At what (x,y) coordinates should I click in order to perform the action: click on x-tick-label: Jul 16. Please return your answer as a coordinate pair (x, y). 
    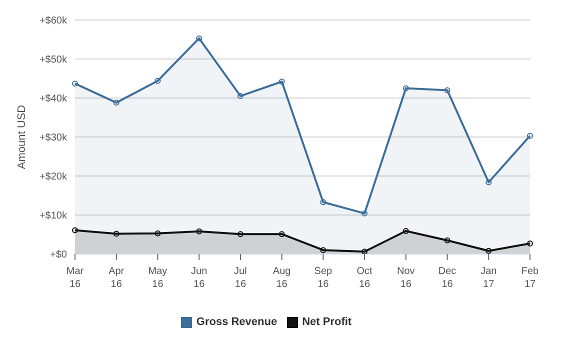
    Looking at the image, I should click on (240, 278).